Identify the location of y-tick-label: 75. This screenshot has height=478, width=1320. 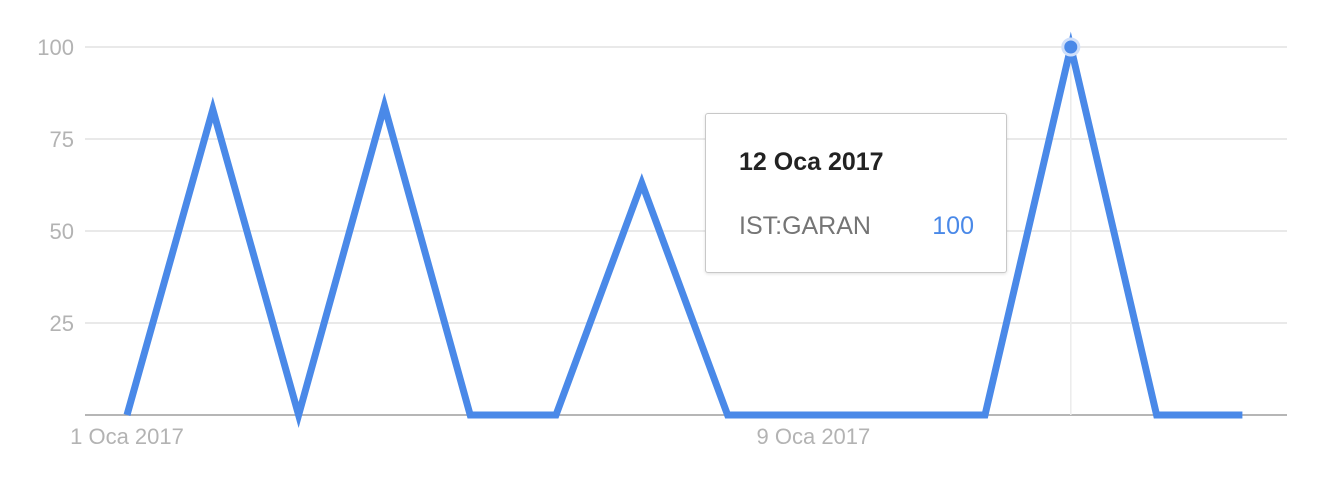
(62, 139).